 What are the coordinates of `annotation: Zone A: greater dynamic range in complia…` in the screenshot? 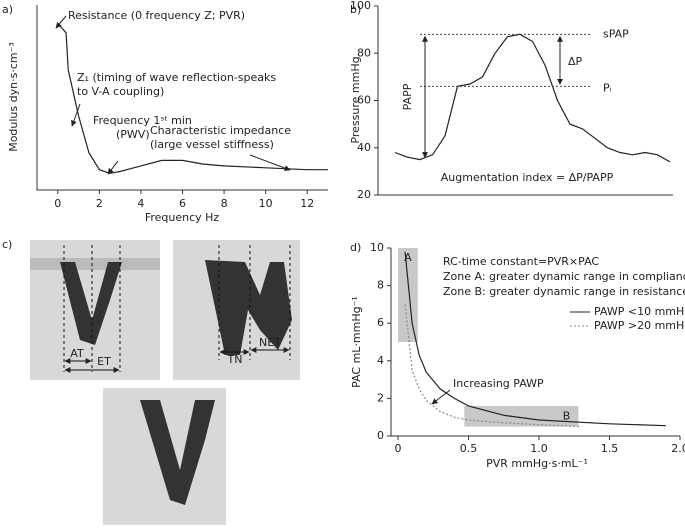 It's located at (564, 276).